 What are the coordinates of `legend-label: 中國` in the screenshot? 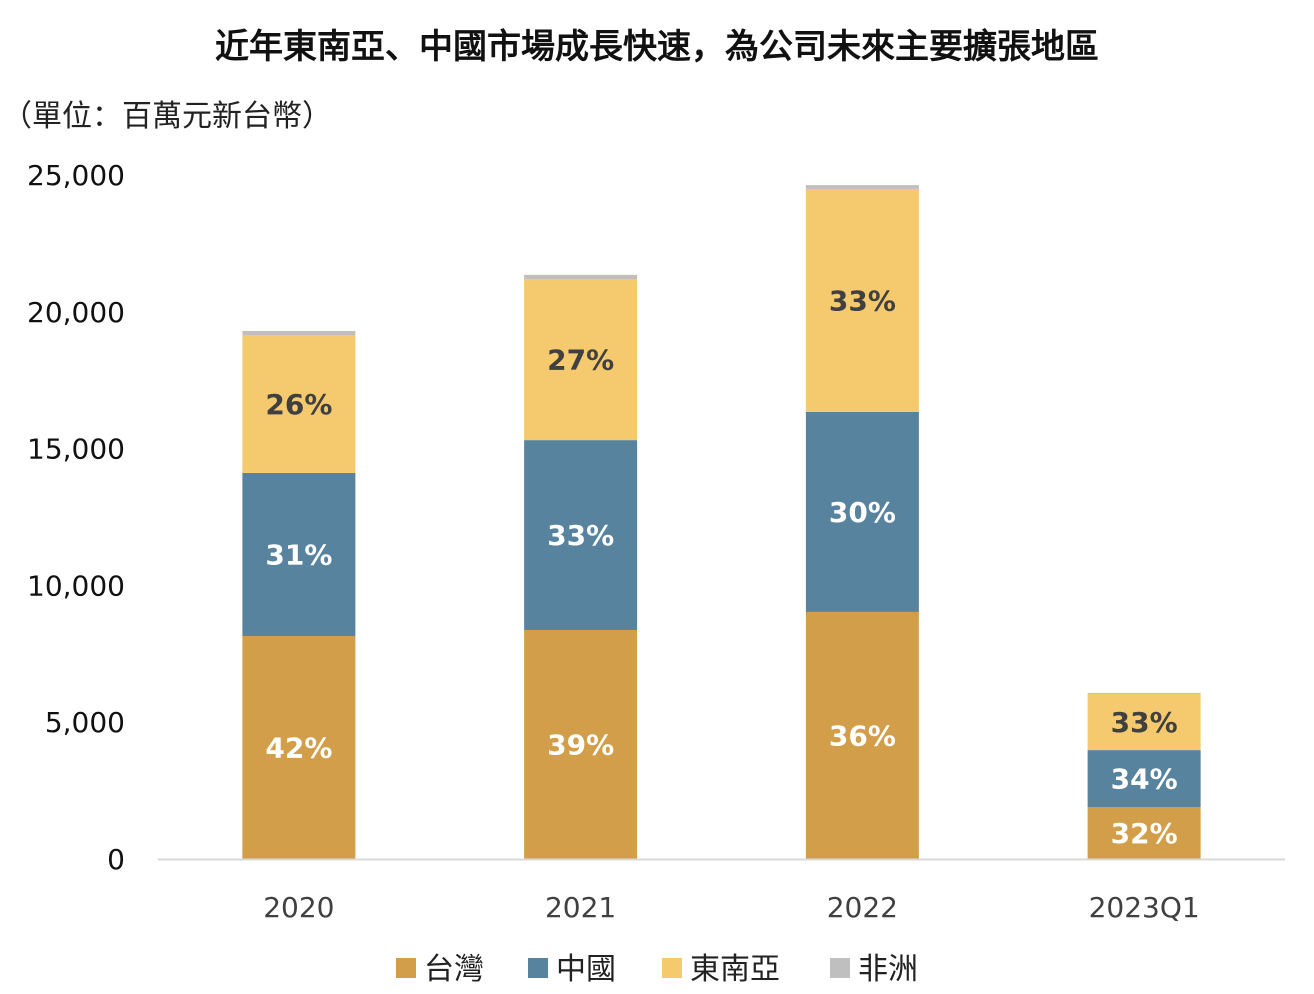 It's located at (586, 969).